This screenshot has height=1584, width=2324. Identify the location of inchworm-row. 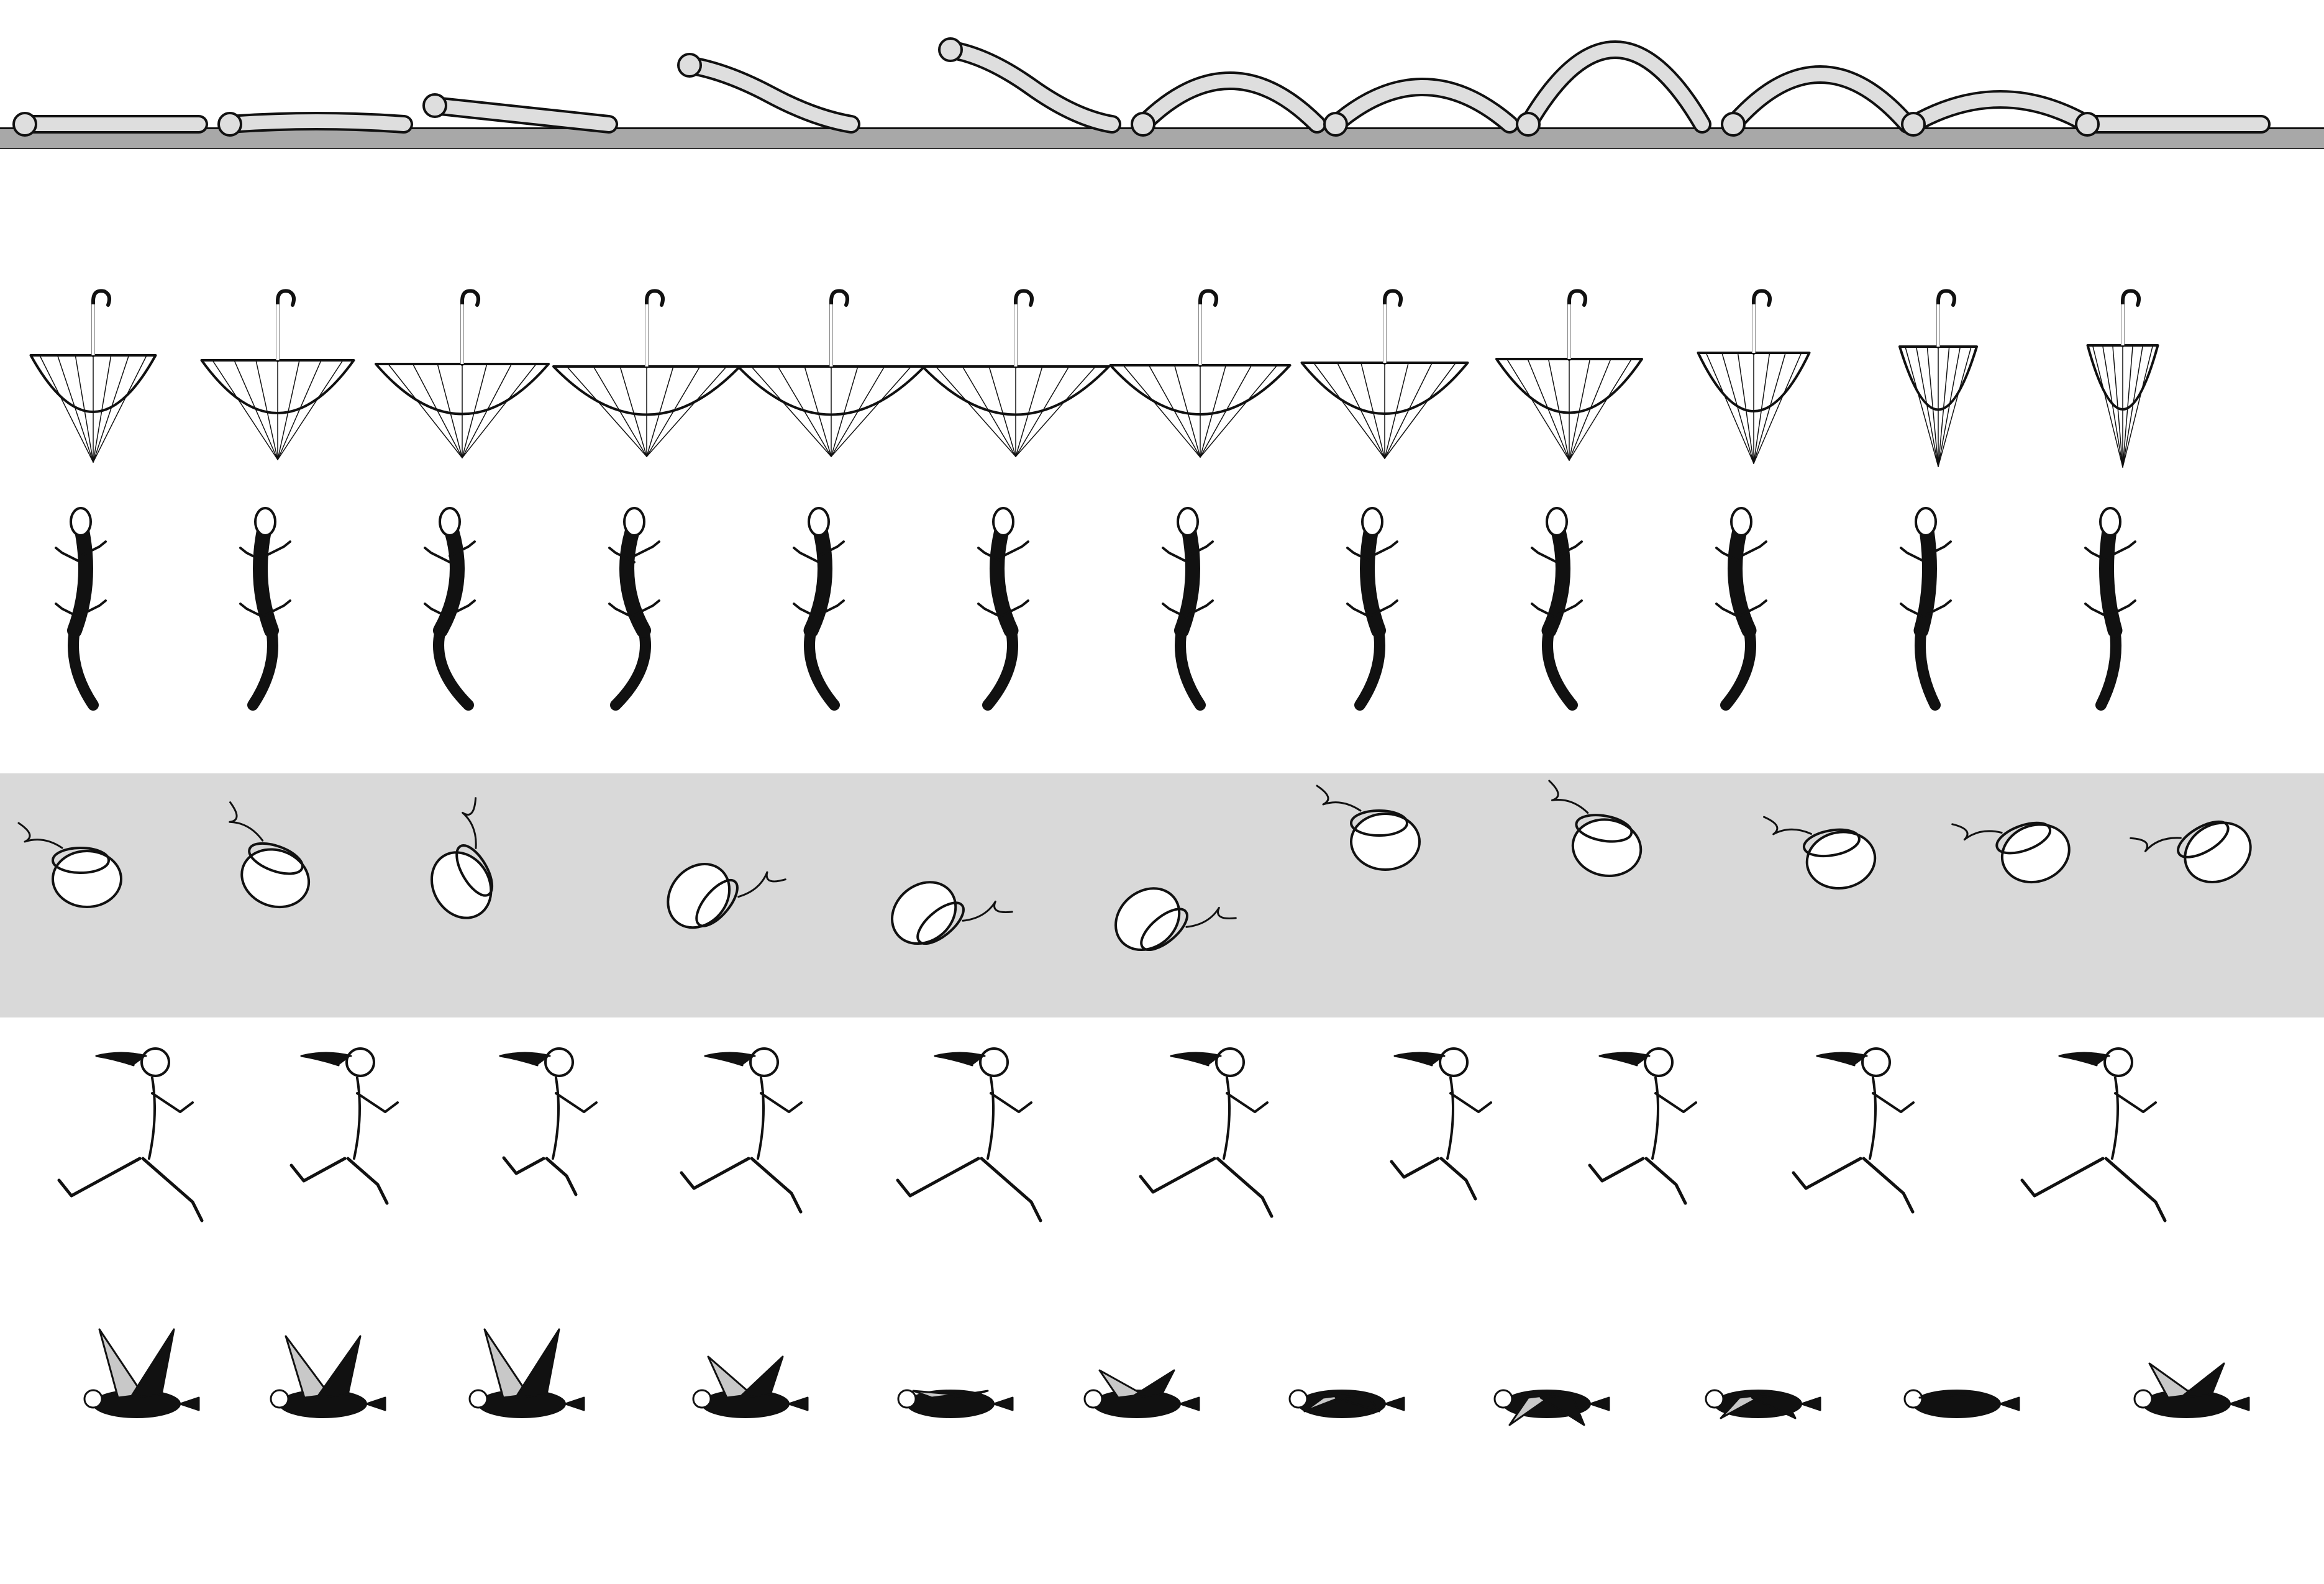
(1141, 87).